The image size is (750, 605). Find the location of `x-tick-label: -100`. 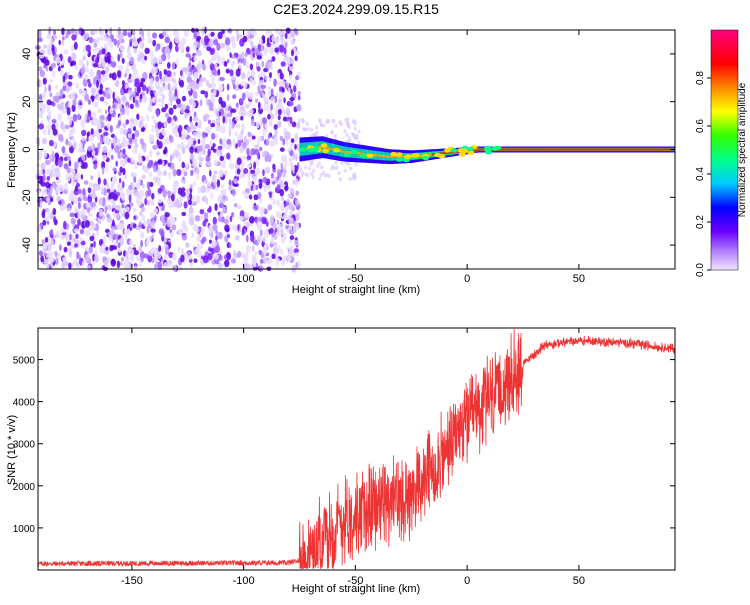

x-tick-label: -100 is located at coordinates (244, 279).